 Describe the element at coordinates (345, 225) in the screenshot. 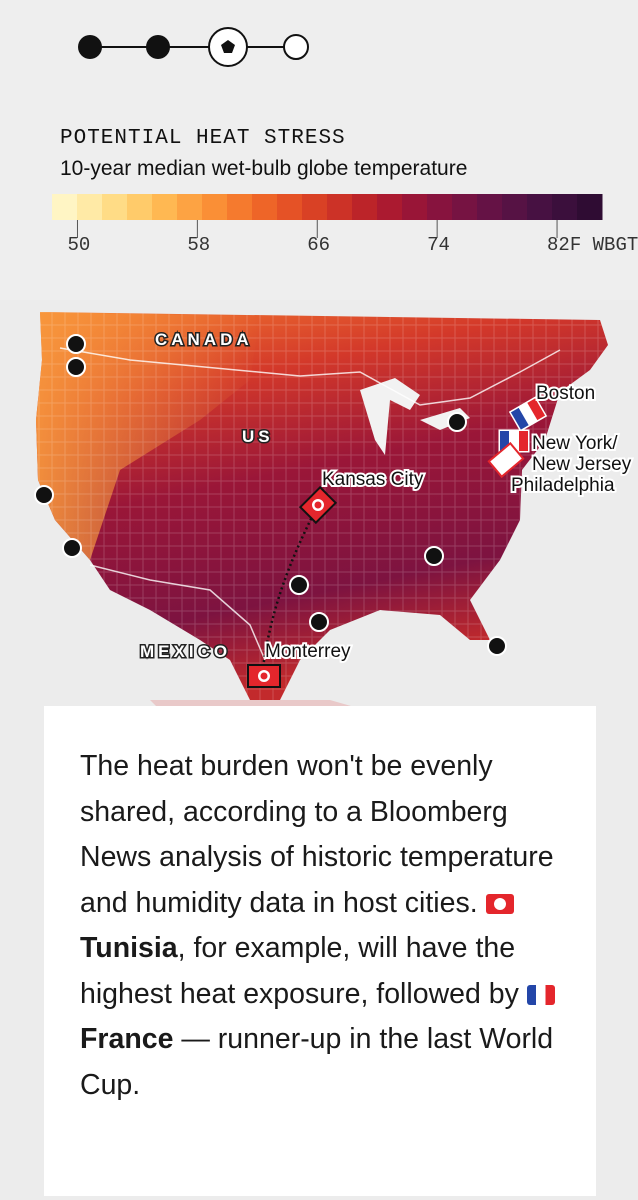

I see `colorbar: 50 58 66 74 82F WBGT` at that location.